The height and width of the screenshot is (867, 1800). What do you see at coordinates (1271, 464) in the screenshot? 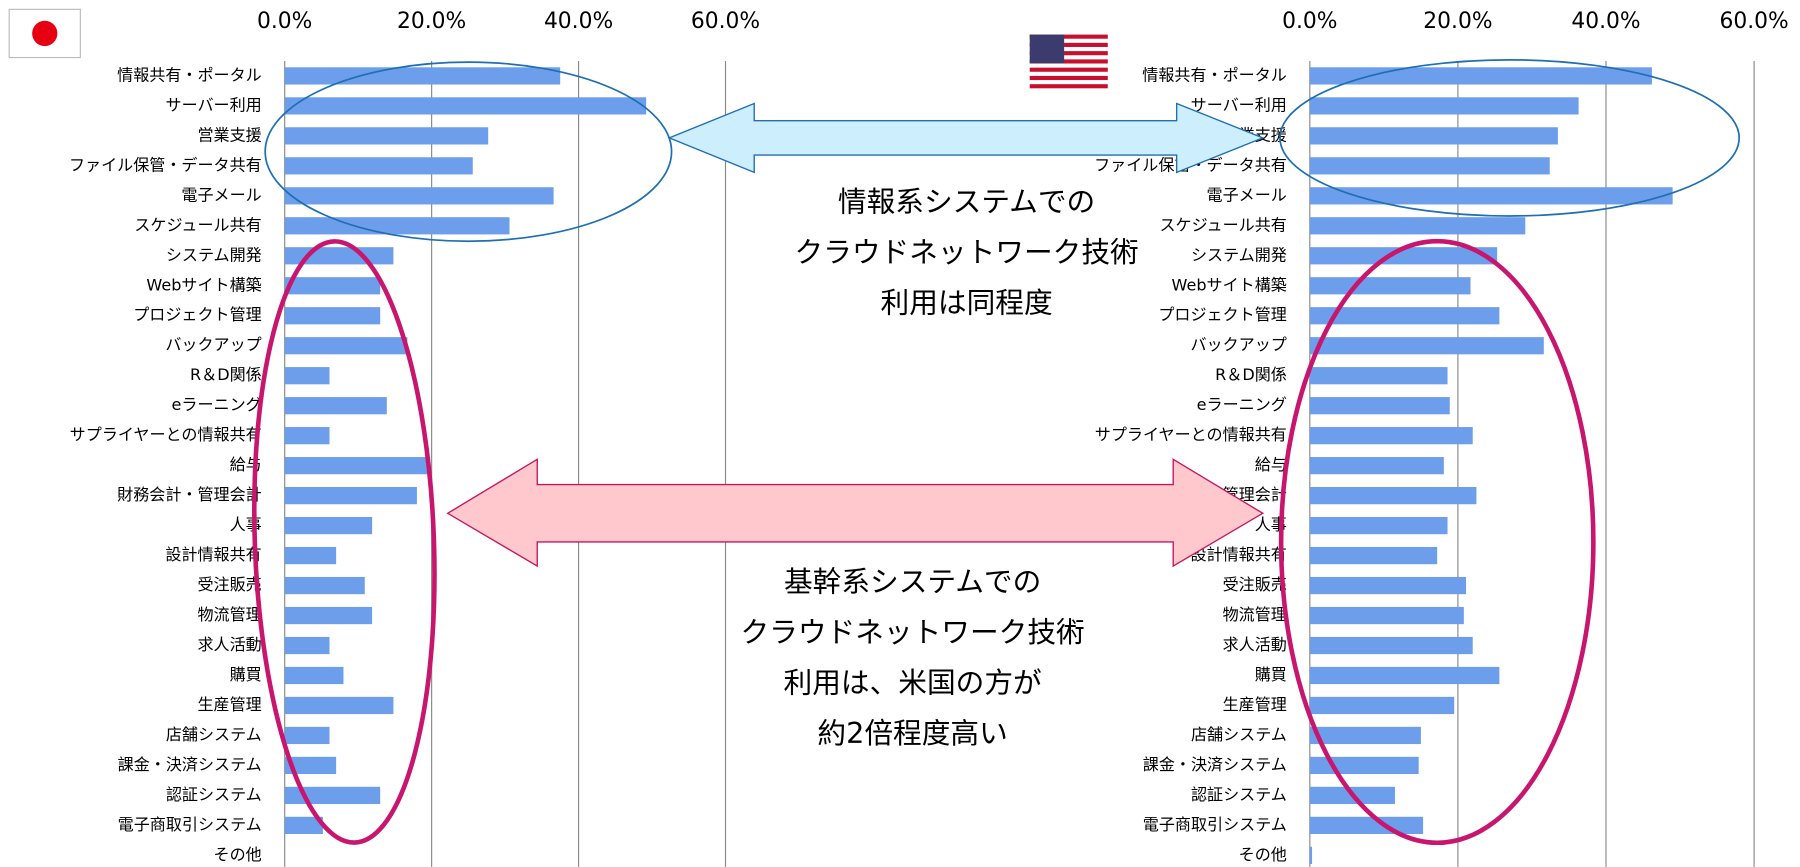
I see `y-tick-label: 給与` at bounding box center [1271, 464].